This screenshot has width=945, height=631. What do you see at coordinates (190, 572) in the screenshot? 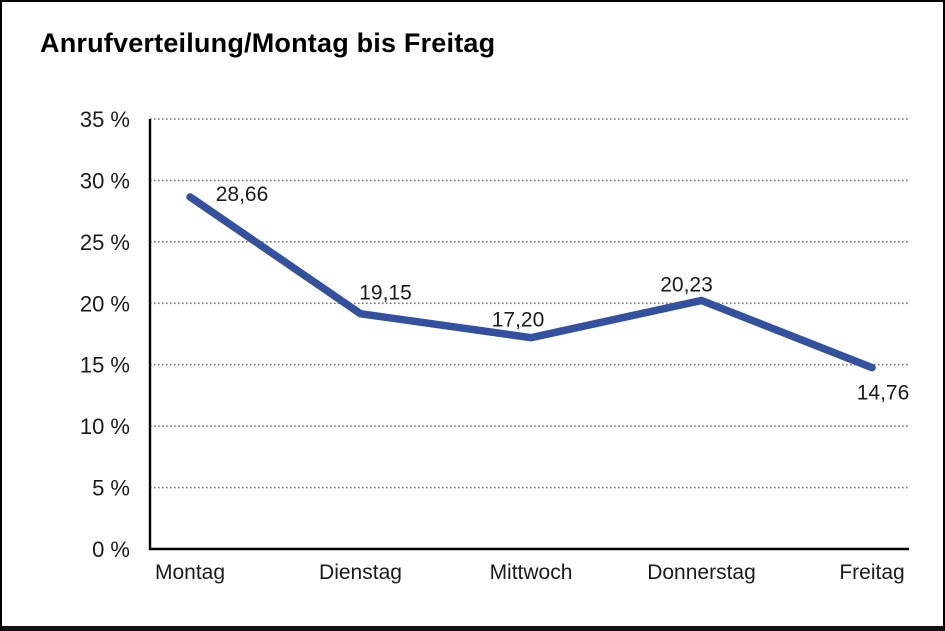
I see `x-axis-category-label: Montag` at bounding box center [190, 572].